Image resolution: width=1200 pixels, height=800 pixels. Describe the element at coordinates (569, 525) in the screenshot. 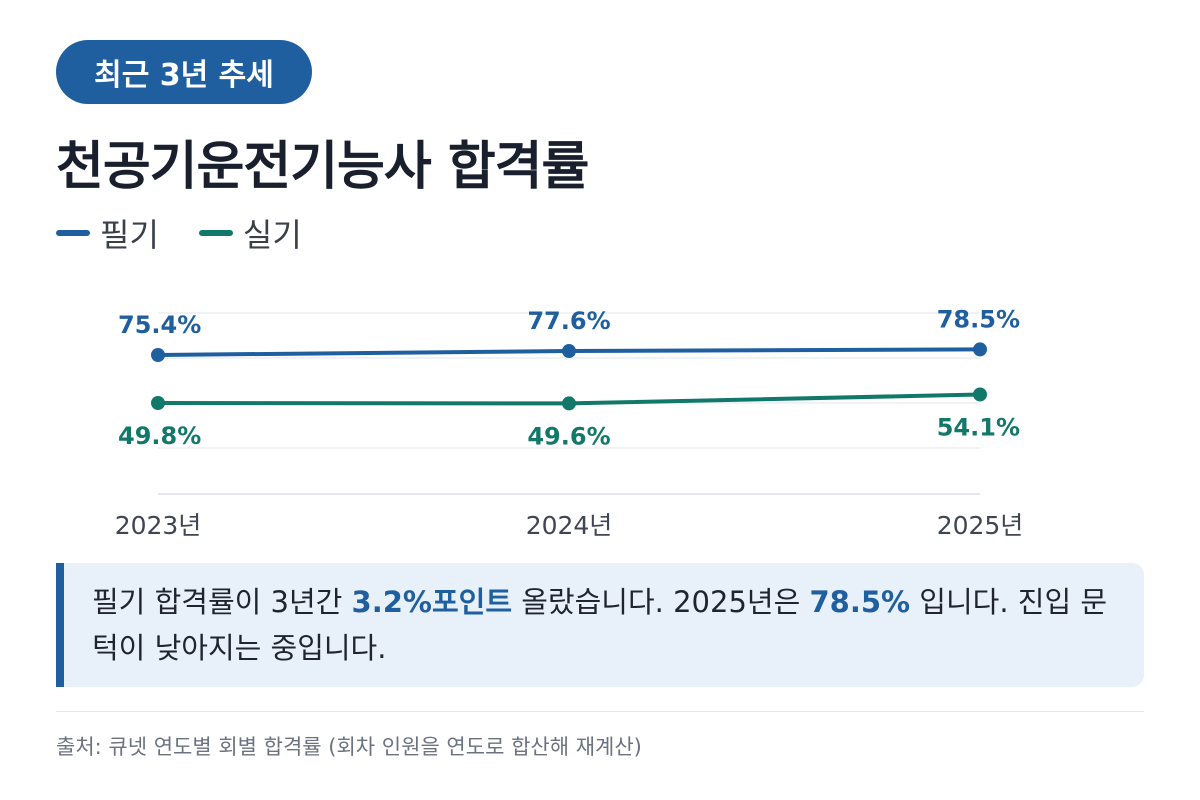

I see `x-tick-label-2024년: 2024년` at that location.